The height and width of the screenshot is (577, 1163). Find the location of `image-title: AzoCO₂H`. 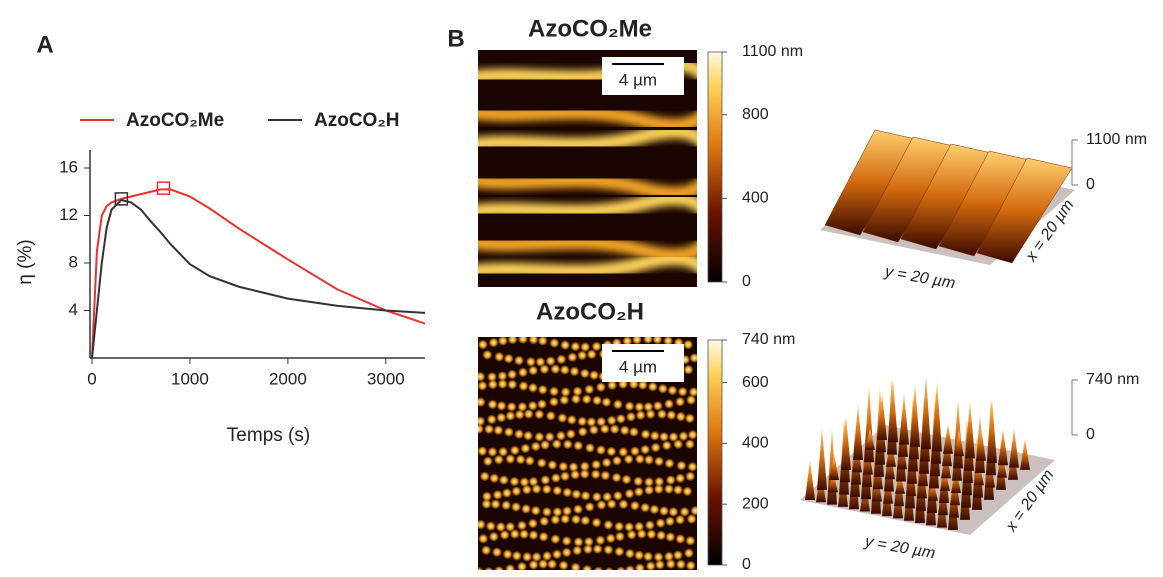

image-title: AzoCO₂H is located at coordinates (590, 311).